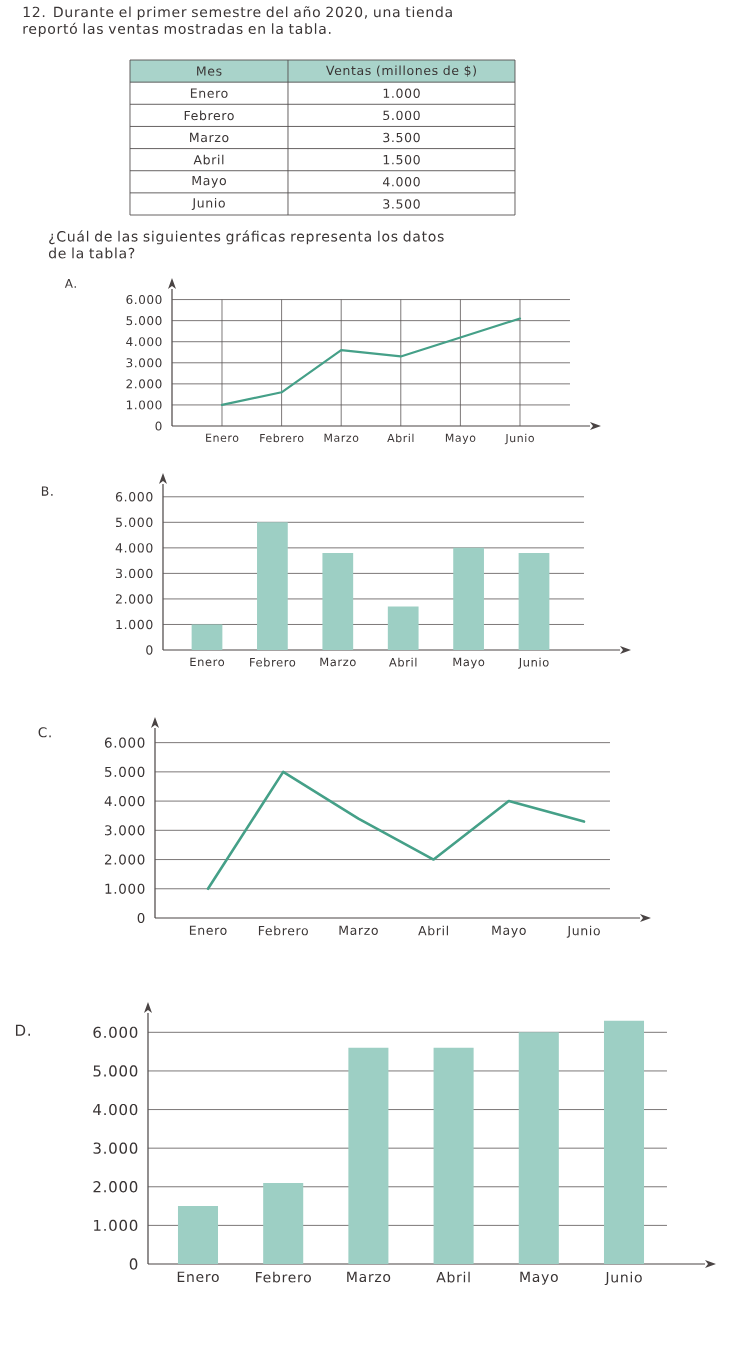 This screenshot has width=738, height=1347. I want to click on category-label: Marzo, so click(209, 137).